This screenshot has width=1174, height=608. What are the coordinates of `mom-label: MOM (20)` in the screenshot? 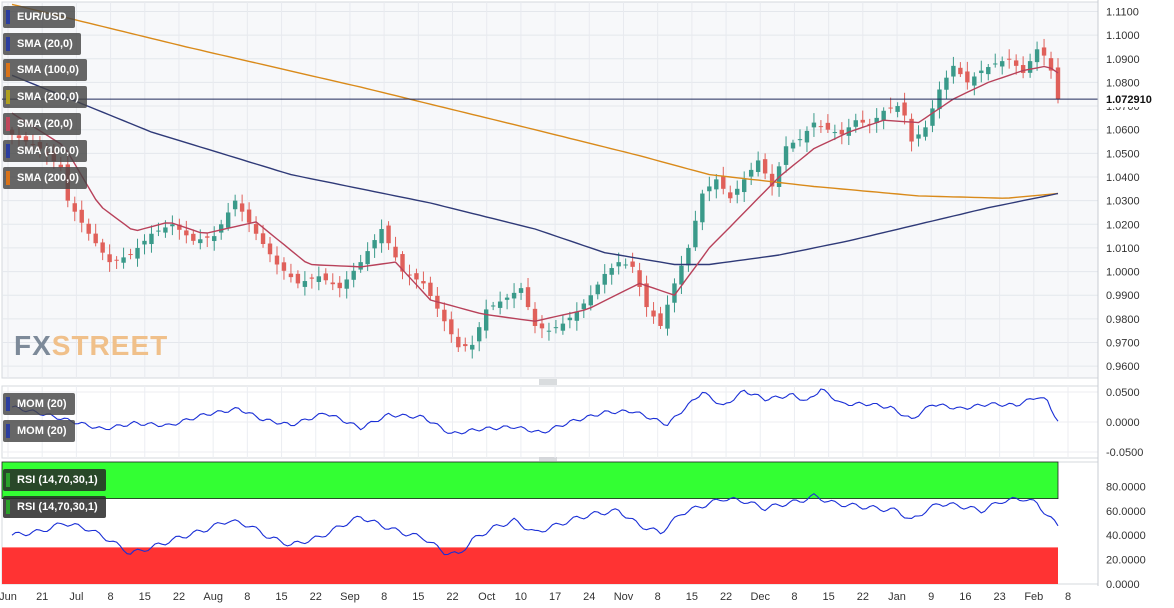 It's located at (42, 404).